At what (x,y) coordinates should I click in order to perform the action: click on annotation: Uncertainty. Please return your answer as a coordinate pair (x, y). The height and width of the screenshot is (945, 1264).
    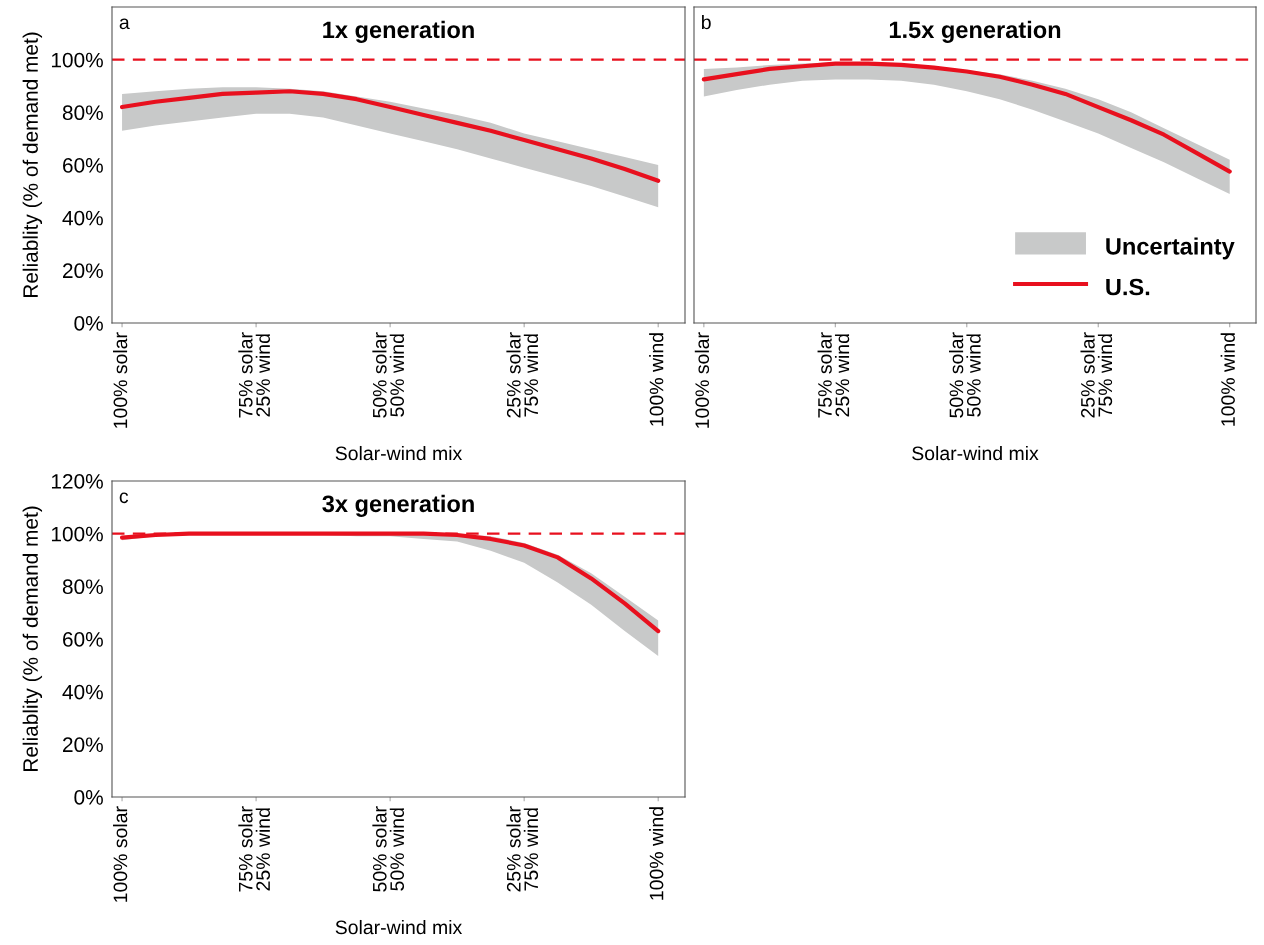
    Looking at the image, I should click on (1170, 248).